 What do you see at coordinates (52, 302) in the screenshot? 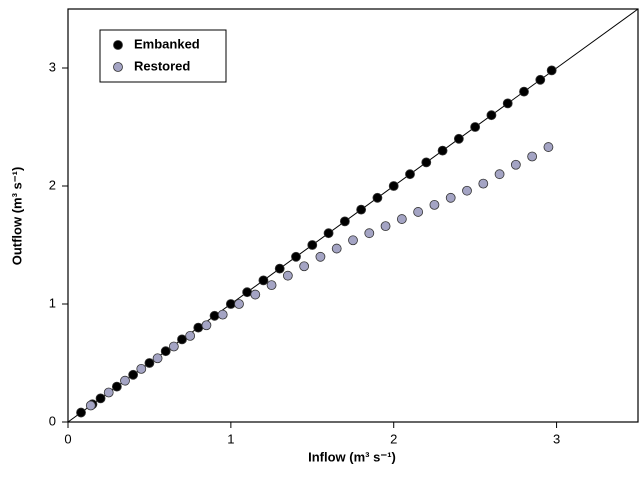
I see `y-tick-label: 1` at bounding box center [52, 302].